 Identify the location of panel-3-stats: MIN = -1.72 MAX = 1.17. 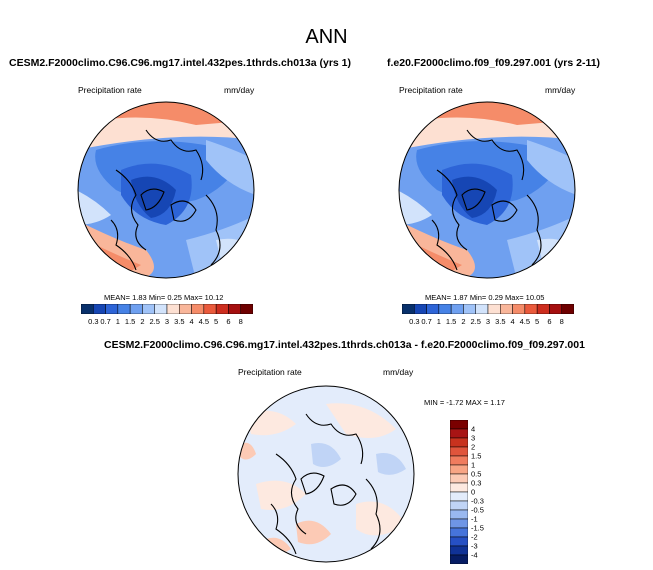
(464, 402).